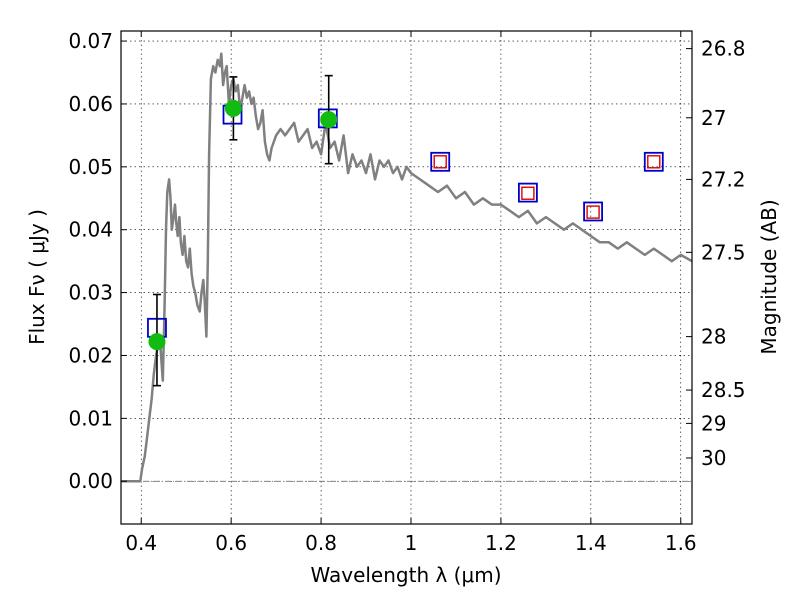 Image resolution: width=800 pixels, height=600 pixels. Describe the element at coordinates (90, 293) in the screenshot. I see `y-tick-label: 0.03` at that location.